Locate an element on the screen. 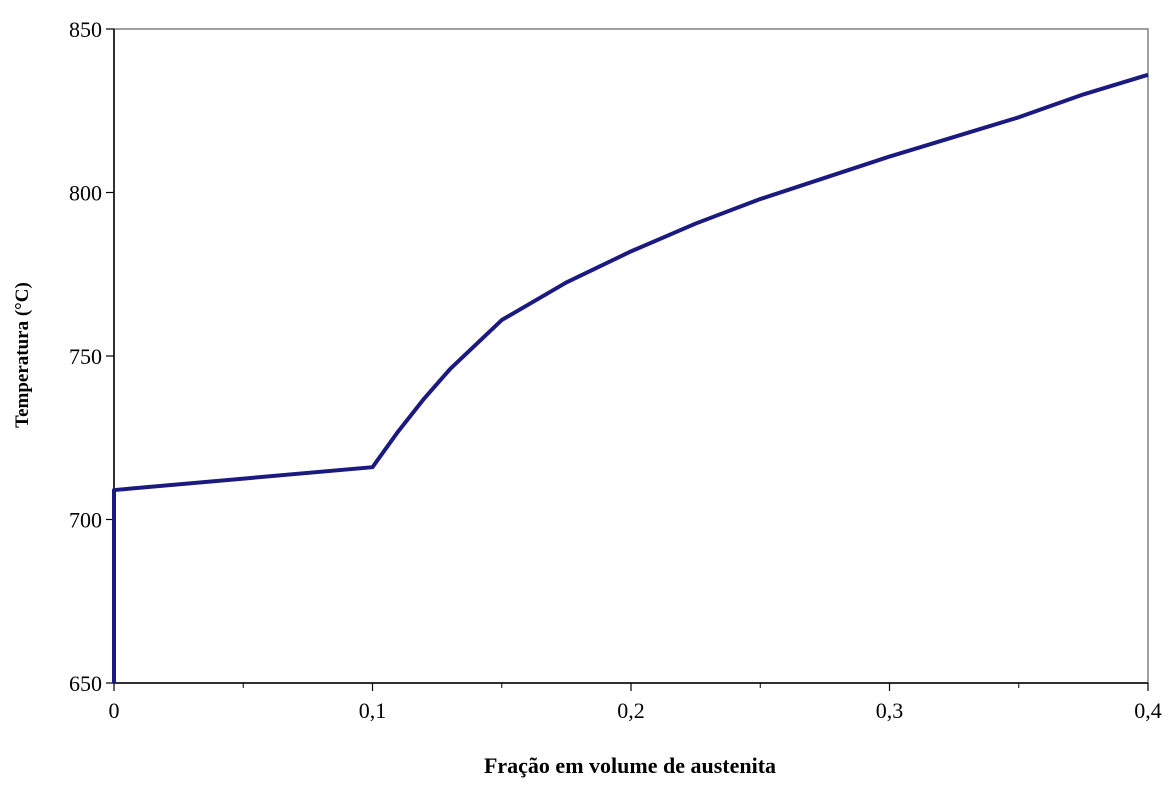 This screenshot has width=1170, height=787. x-tick-label: 0,1 is located at coordinates (373, 710).